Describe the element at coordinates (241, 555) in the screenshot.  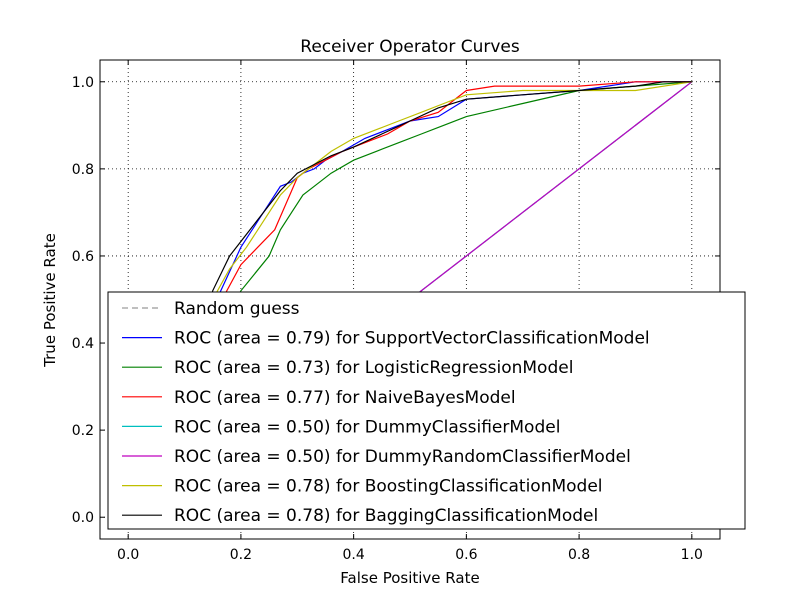
I see `x-tick-label: 0.2` at that location.